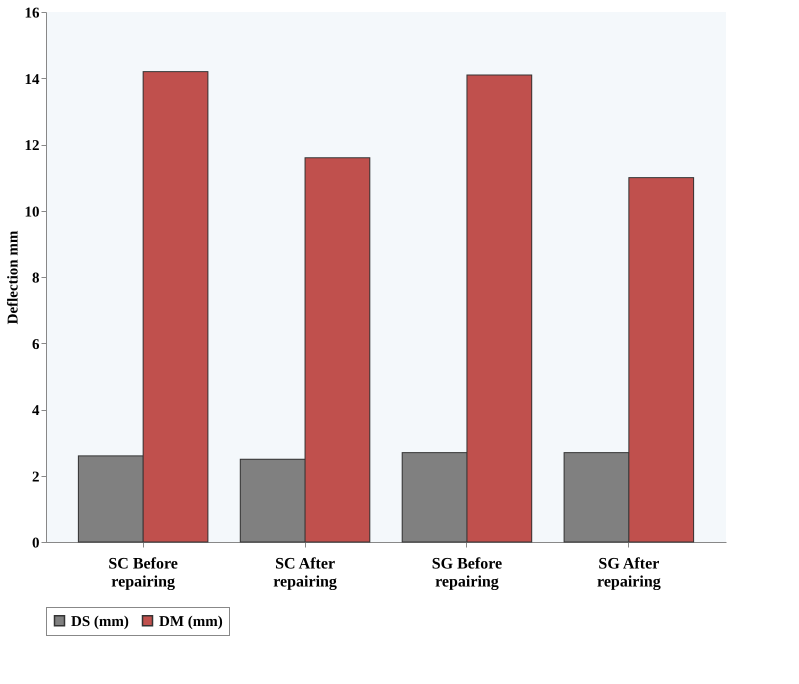 The width and height of the screenshot is (799, 684). What do you see at coordinates (32, 14) in the screenshot?
I see `y-tick-label: 16` at bounding box center [32, 14].